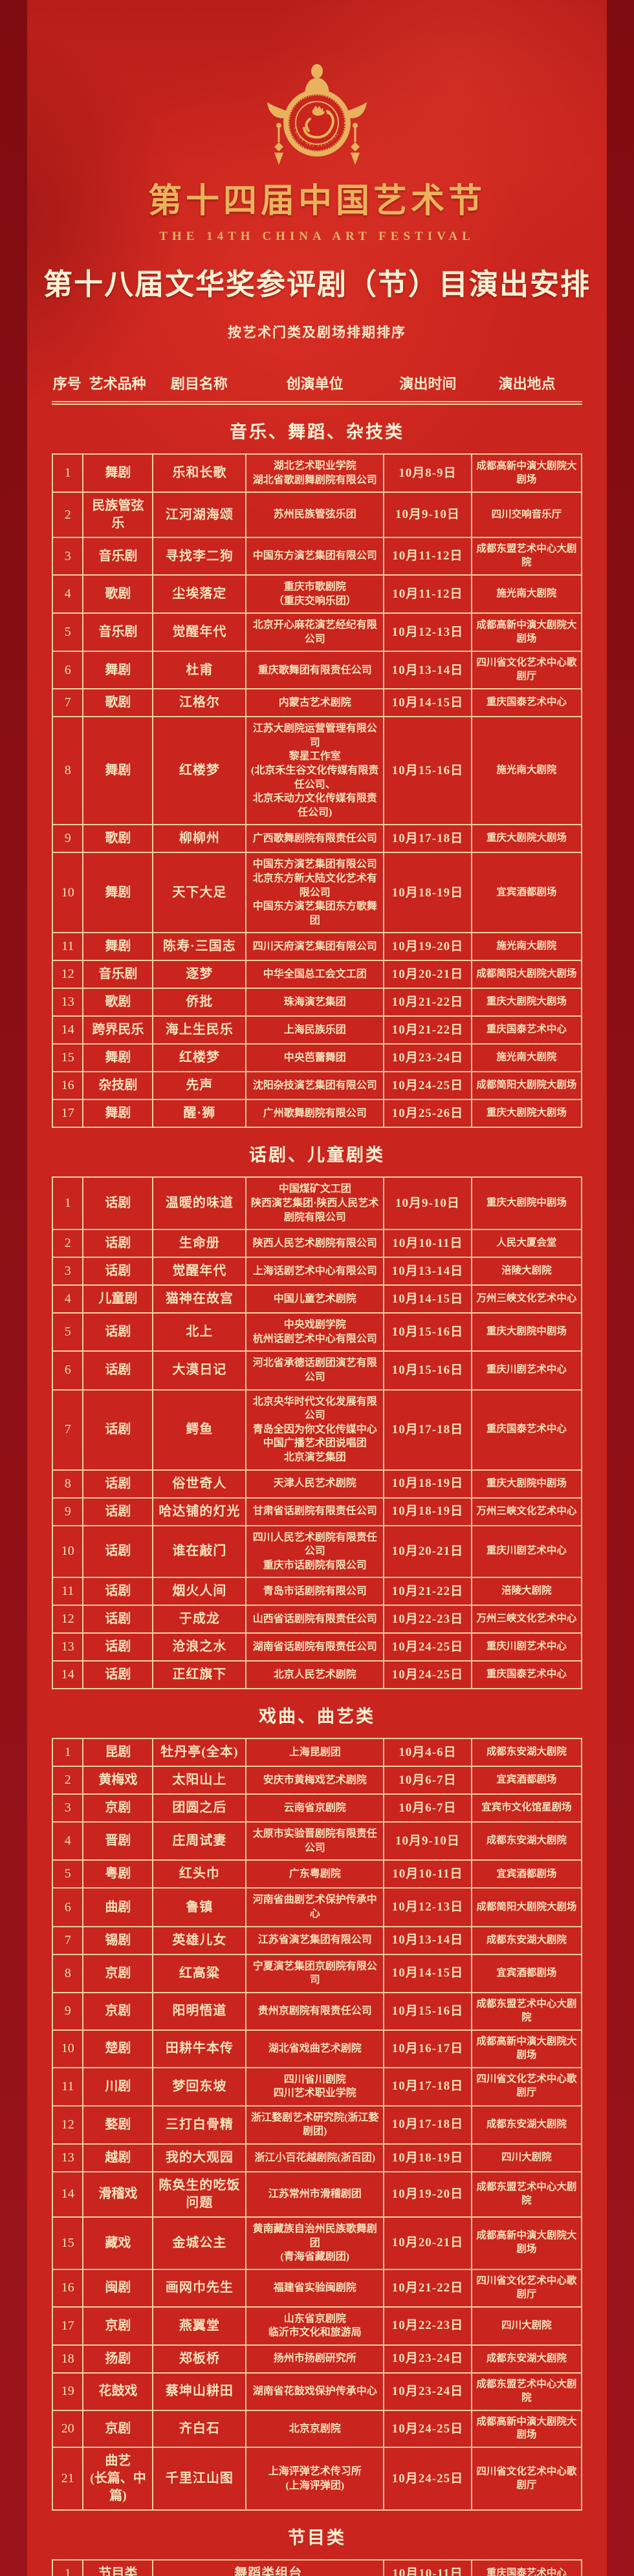 This screenshot has height=2576, width=634. I want to click on cell-title: 柳柳州, so click(199, 839).